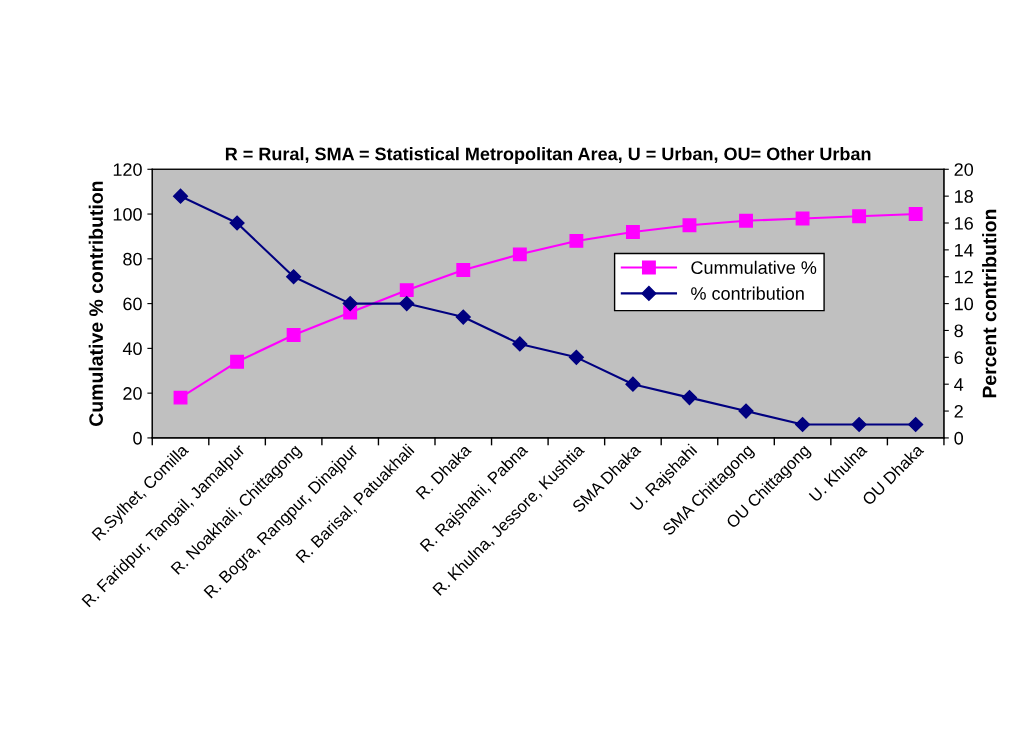 Image resolution: width=1015 pixels, height=736 pixels. I want to click on y2-tick-label: 16, so click(964, 223).